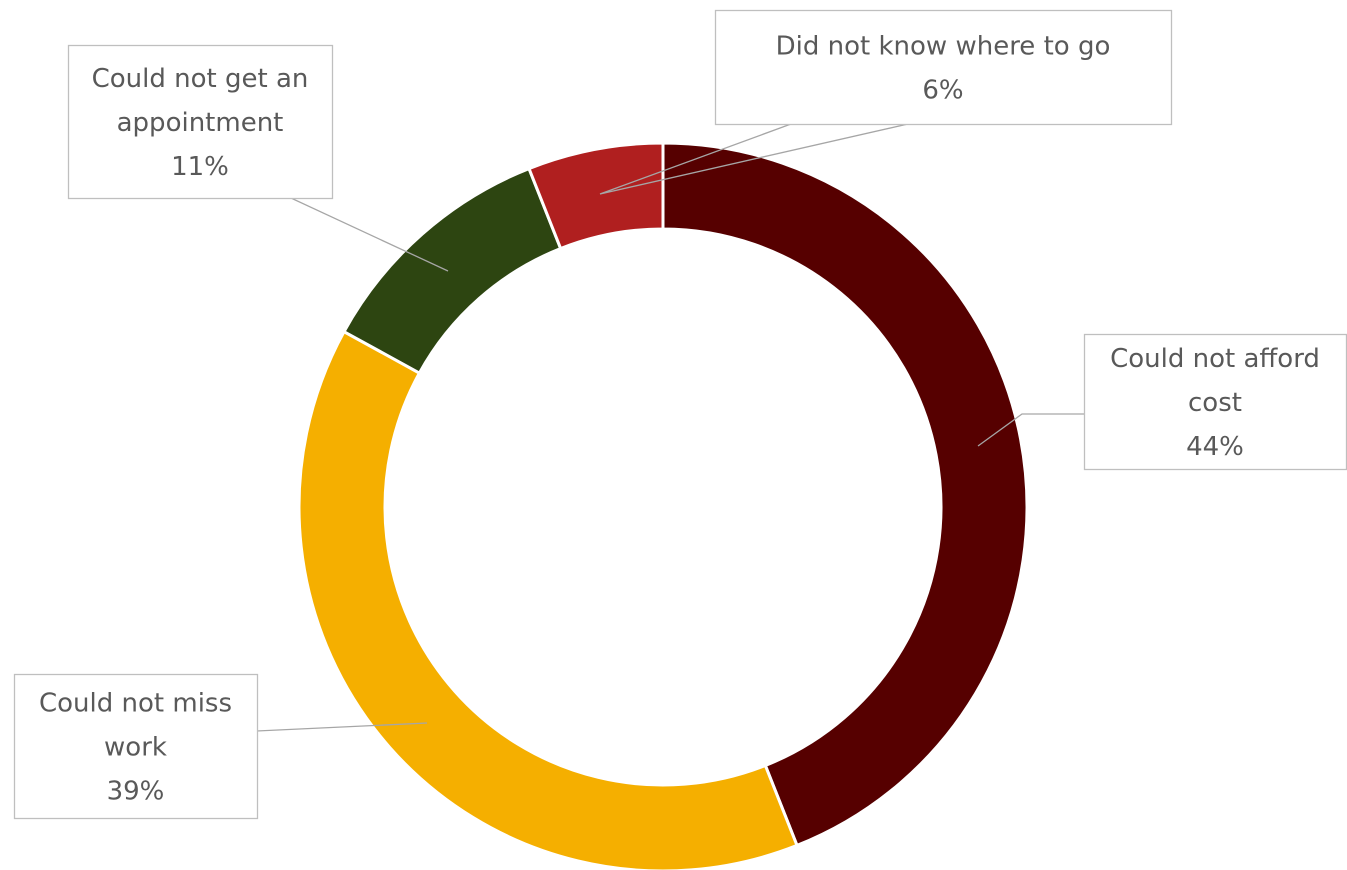  What do you see at coordinates (754, 159) in the screenshot?
I see `leader-line-did-not-know-where-to-go` at bounding box center [754, 159].